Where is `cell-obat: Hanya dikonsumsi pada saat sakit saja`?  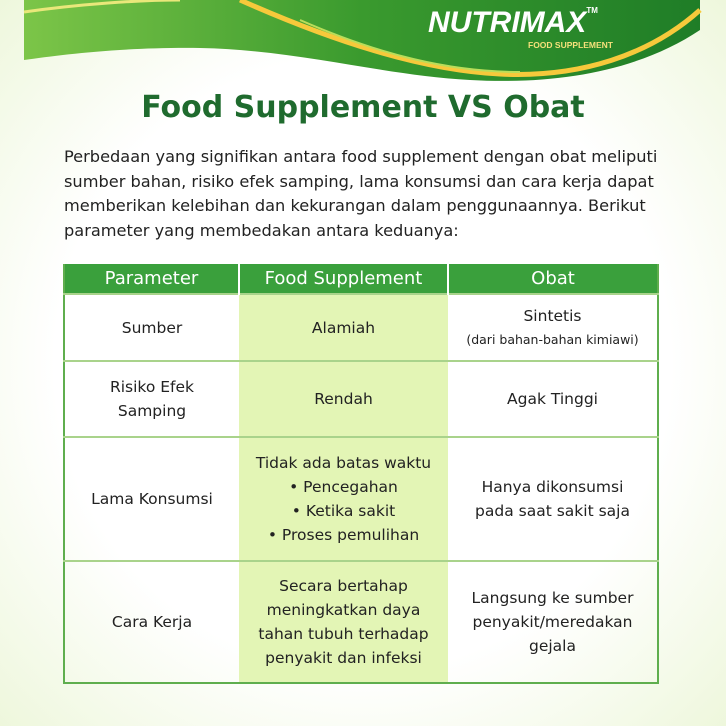
cell-obat: Hanya dikonsumsi pada saat sakit saja is located at coordinates (553, 498).